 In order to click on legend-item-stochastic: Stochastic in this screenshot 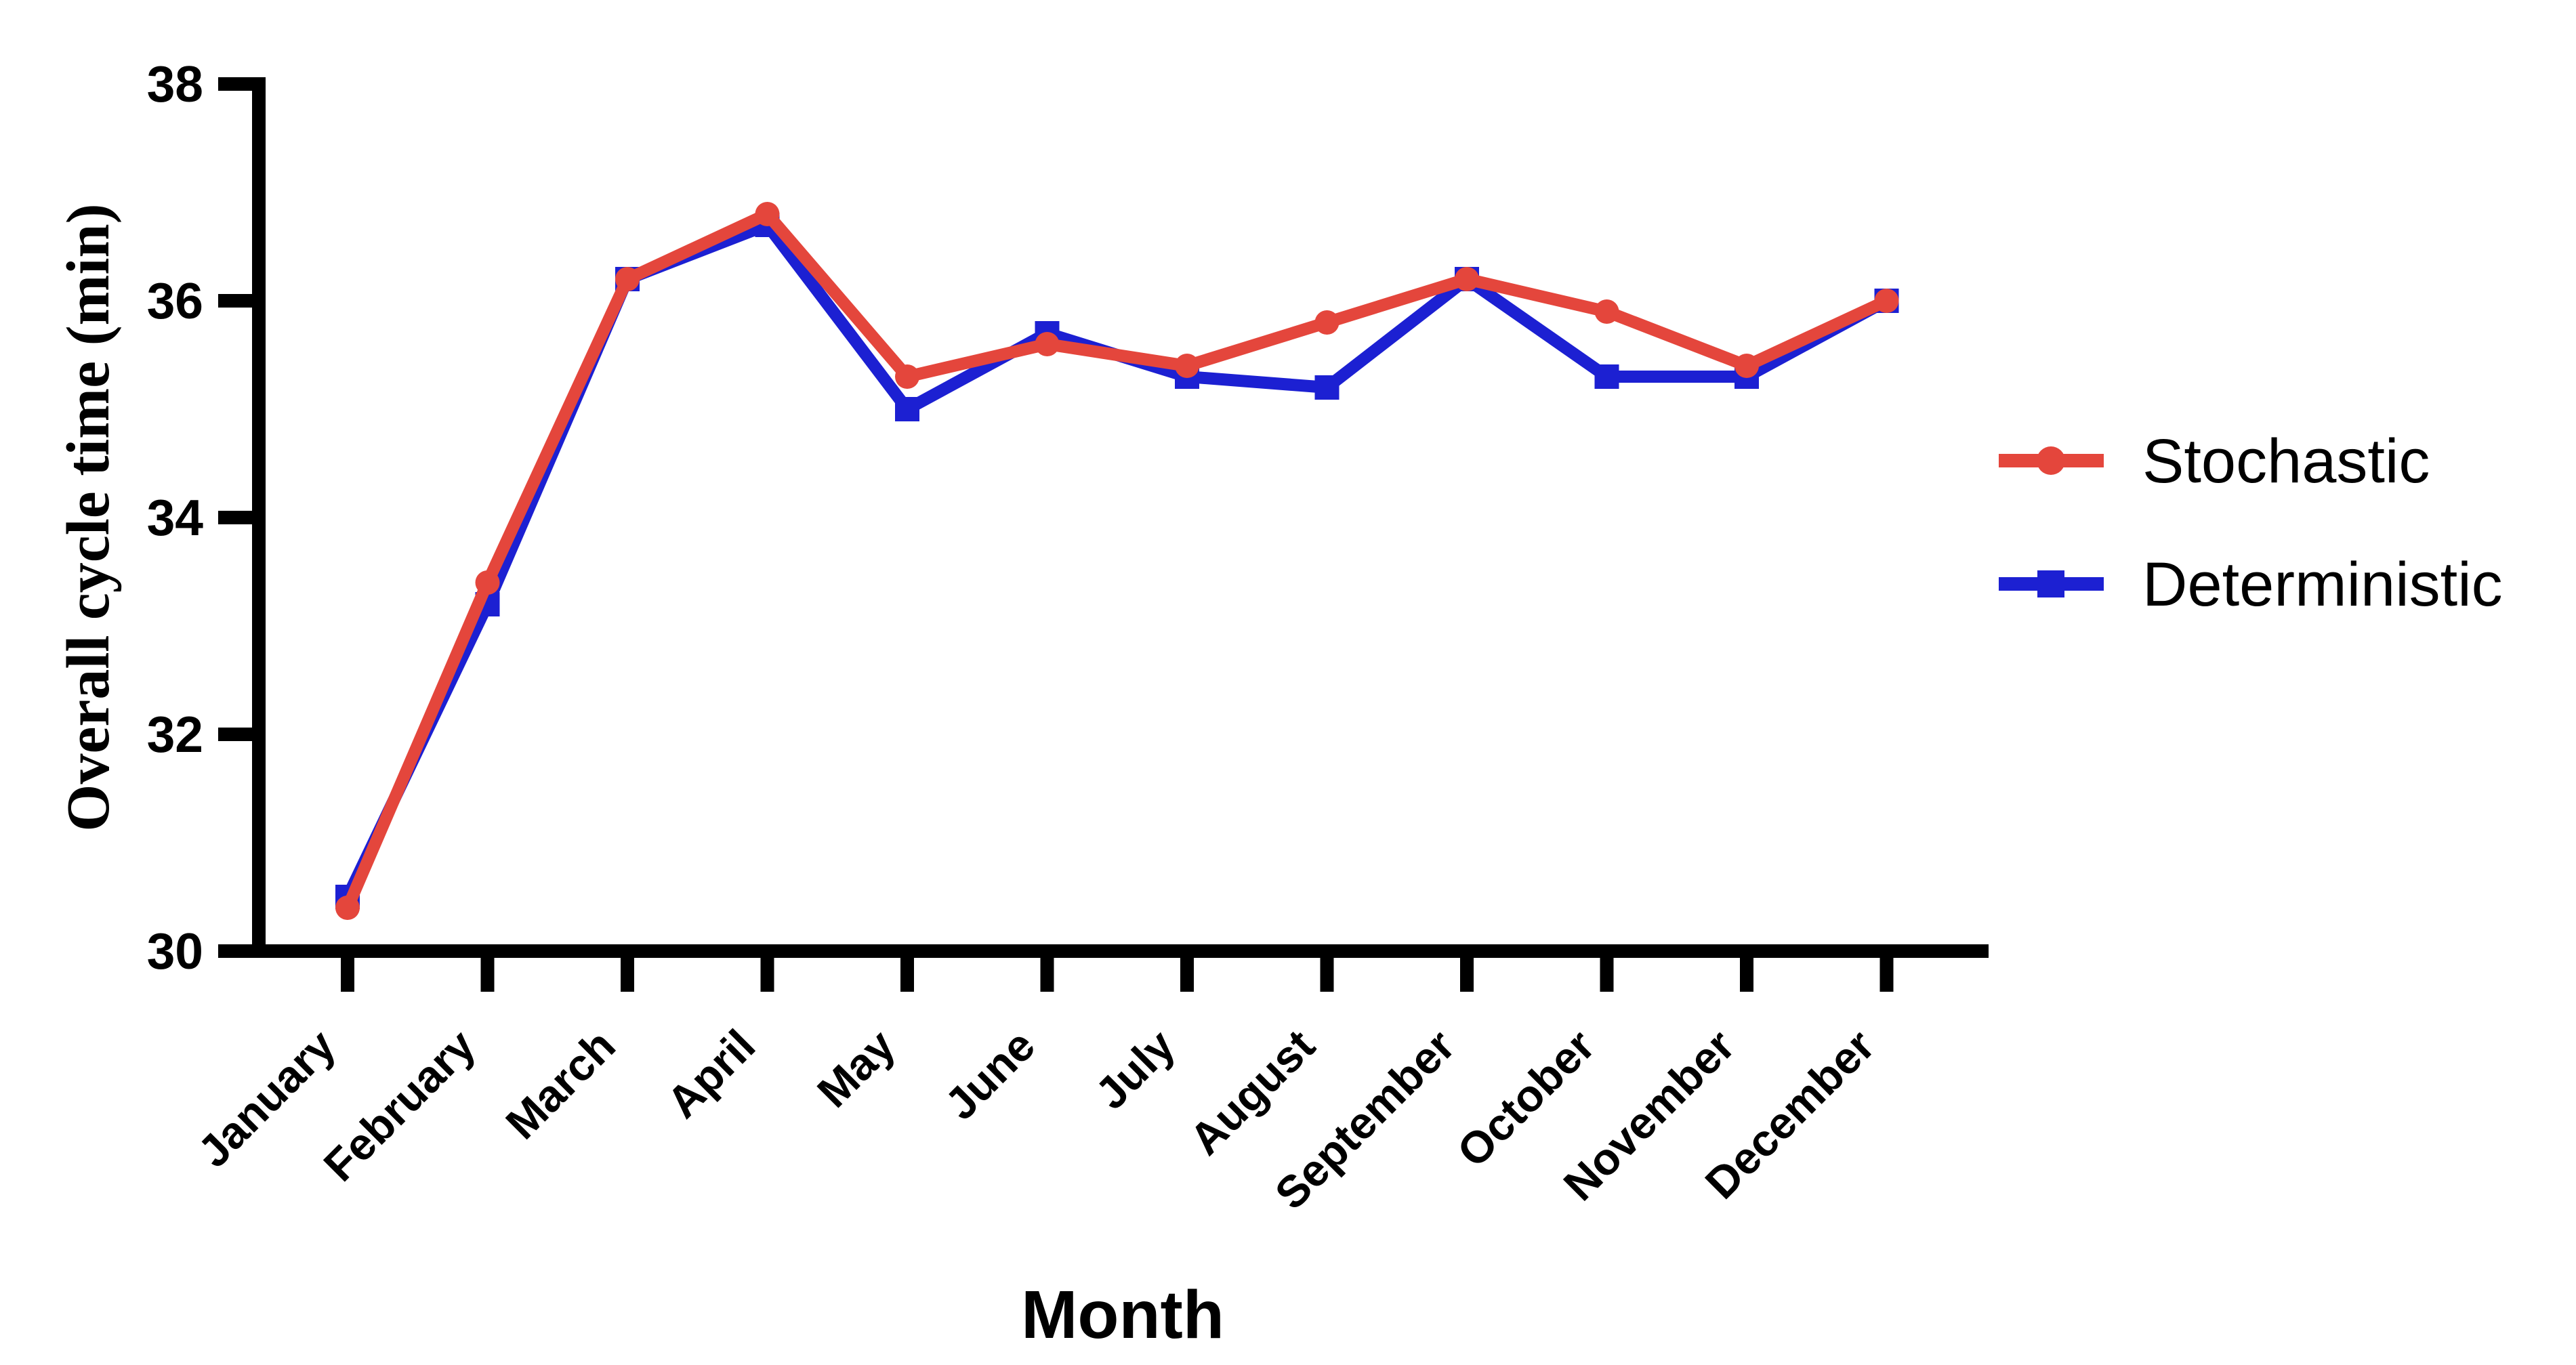, I will do `click(2214, 461)`.